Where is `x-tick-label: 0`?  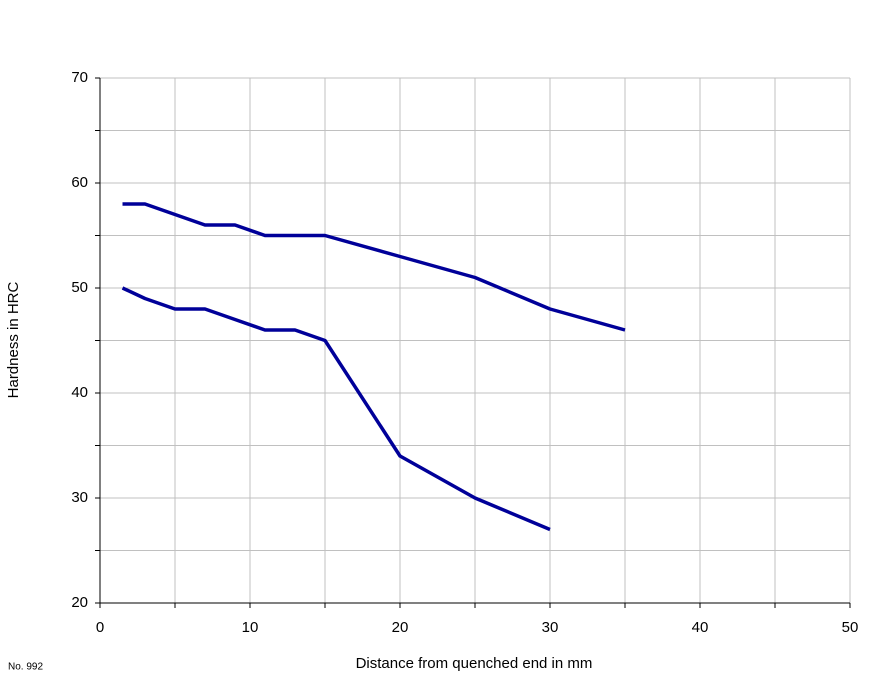
x-tick-label: 0 is located at coordinates (100, 627).